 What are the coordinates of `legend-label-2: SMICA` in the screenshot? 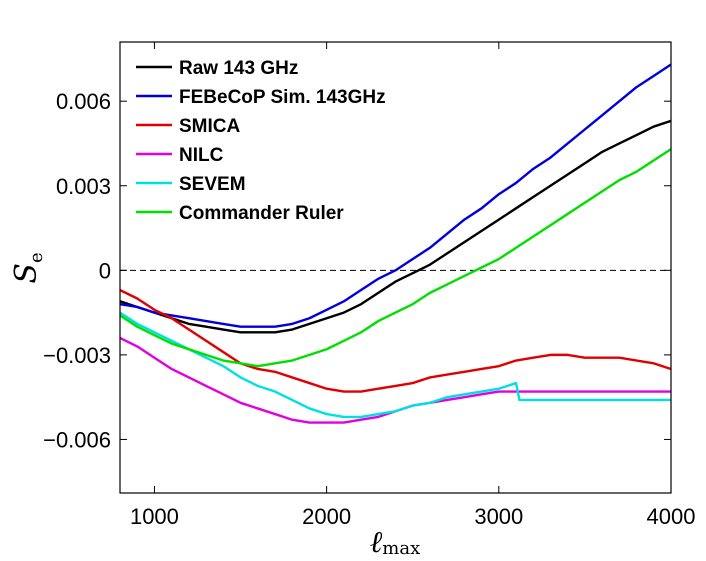 It's located at (210, 126).